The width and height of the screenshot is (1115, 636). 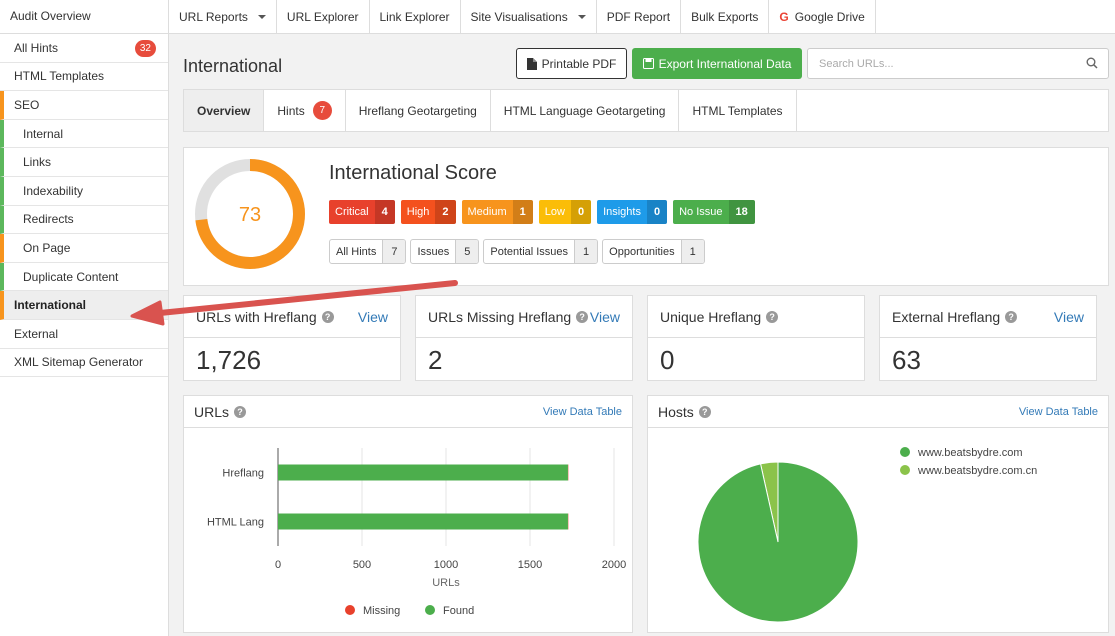 I want to click on tab-hints: Hints 7, so click(x=305, y=110).